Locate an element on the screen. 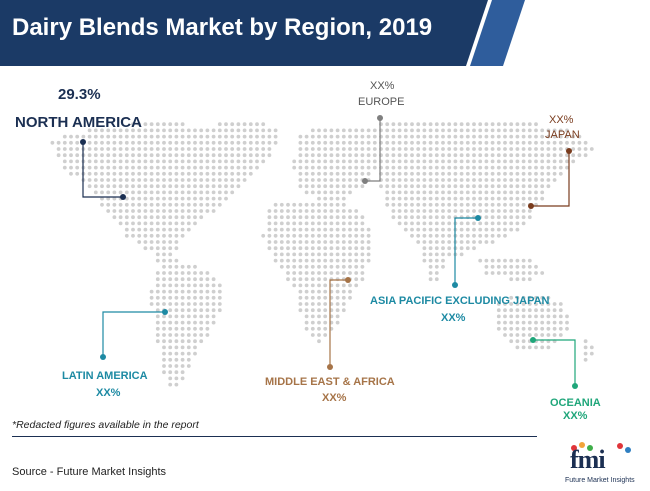  logo-subtitle: Future Market Insights is located at coordinates (600, 480).